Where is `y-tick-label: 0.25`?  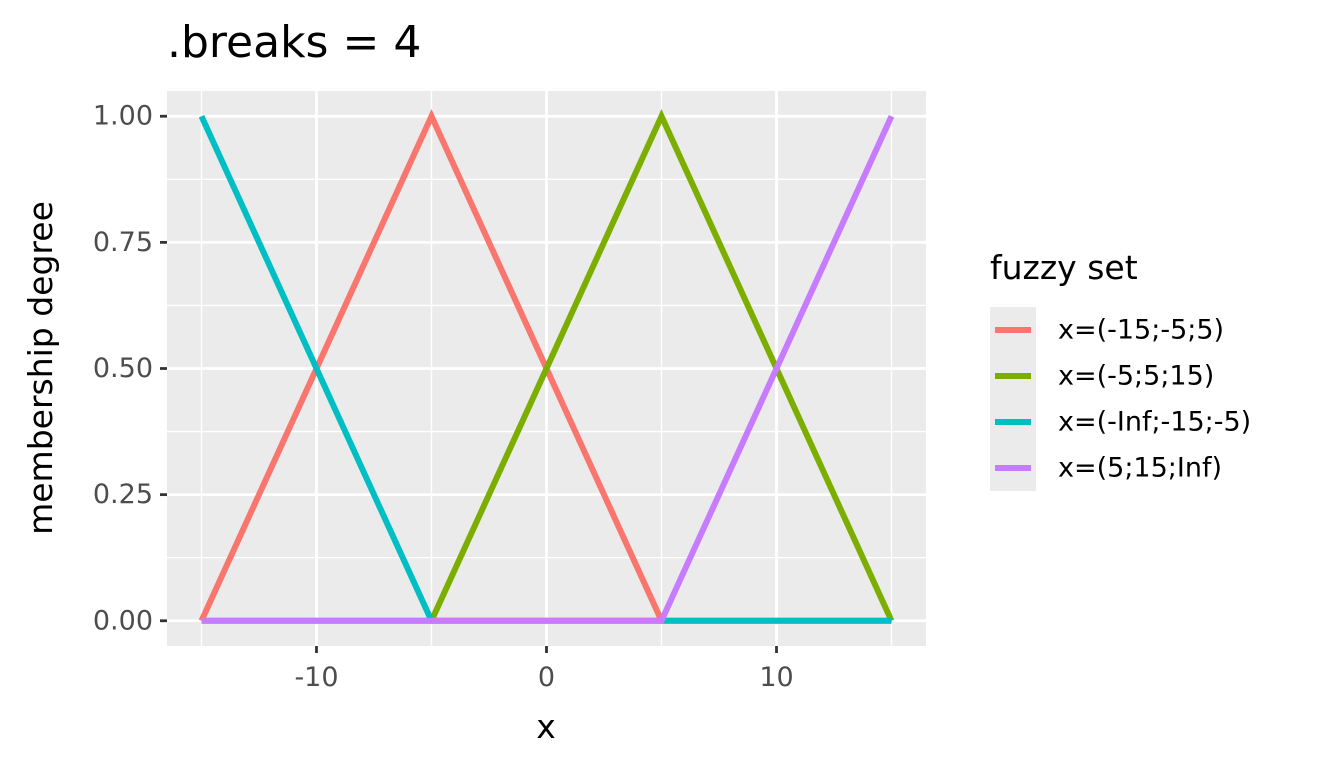 y-tick-label: 0.25 is located at coordinates (123, 494).